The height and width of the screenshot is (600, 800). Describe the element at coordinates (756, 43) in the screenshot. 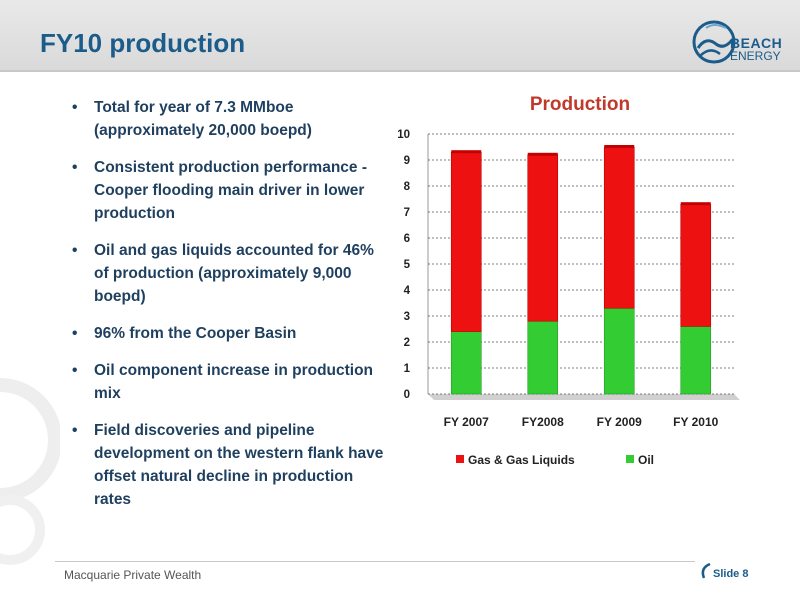

I see `logo-text-beach: BEACH` at that location.